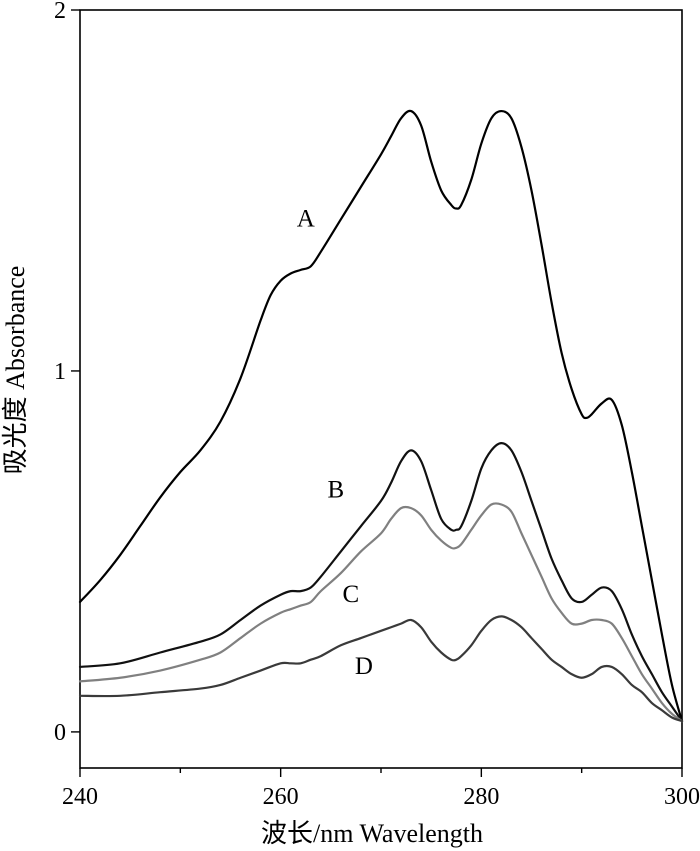  What do you see at coordinates (306, 219) in the screenshot?
I see `series-label-A: A` at bounding box center [306, 219].